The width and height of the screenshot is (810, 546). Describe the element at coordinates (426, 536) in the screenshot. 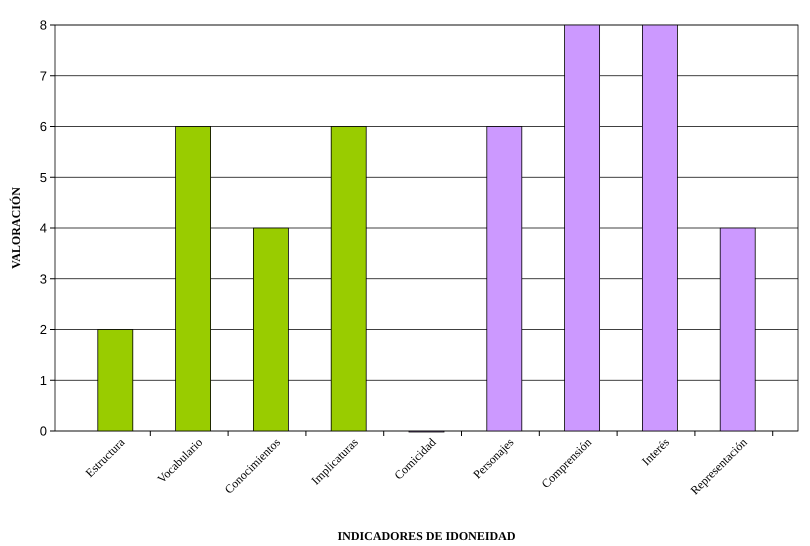

I see `x-axis-title: INDICADORES DE IDONEIDAD` at that location.